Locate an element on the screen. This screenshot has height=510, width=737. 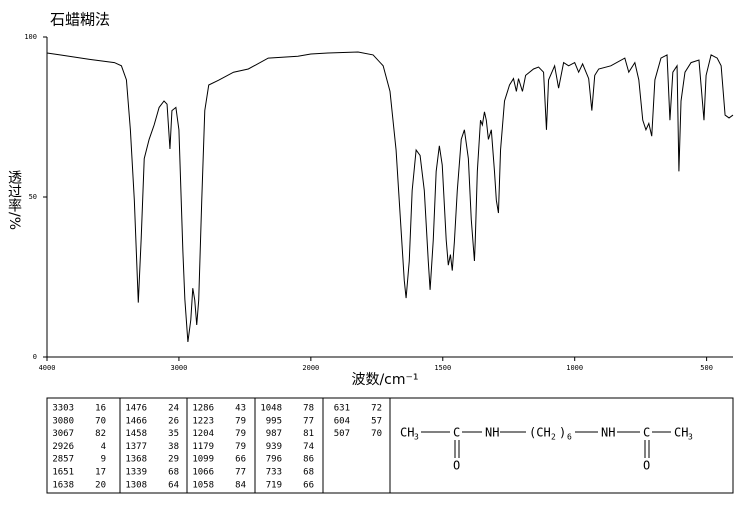
peak-wavenumber: 1308 is located at coordinates (136, 485).